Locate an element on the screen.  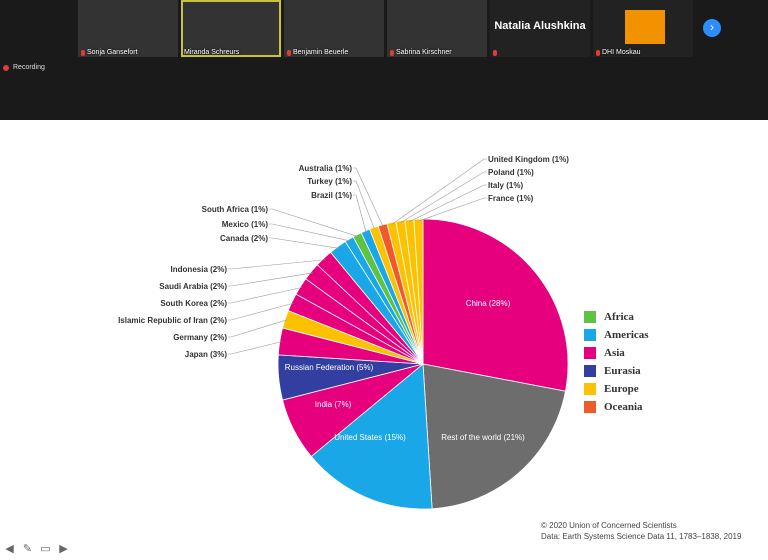
participant-name: Sabrina Kirschner is located at coordinates (424, 52).